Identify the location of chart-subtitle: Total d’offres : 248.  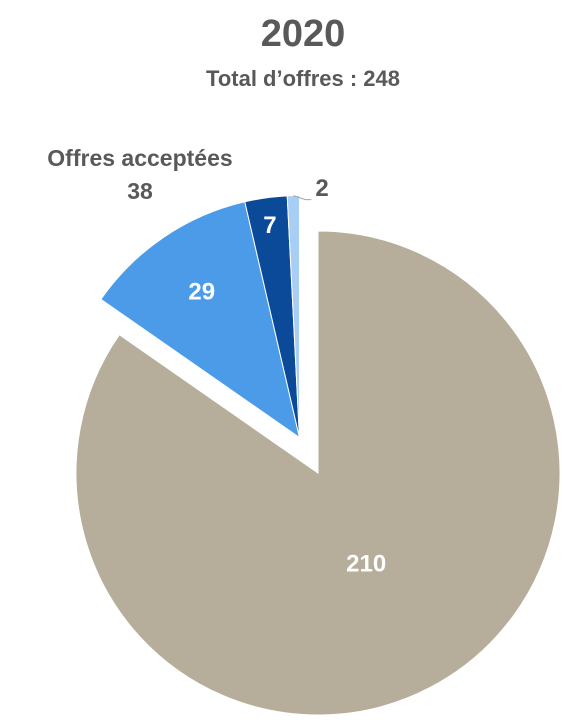
(303, 78).